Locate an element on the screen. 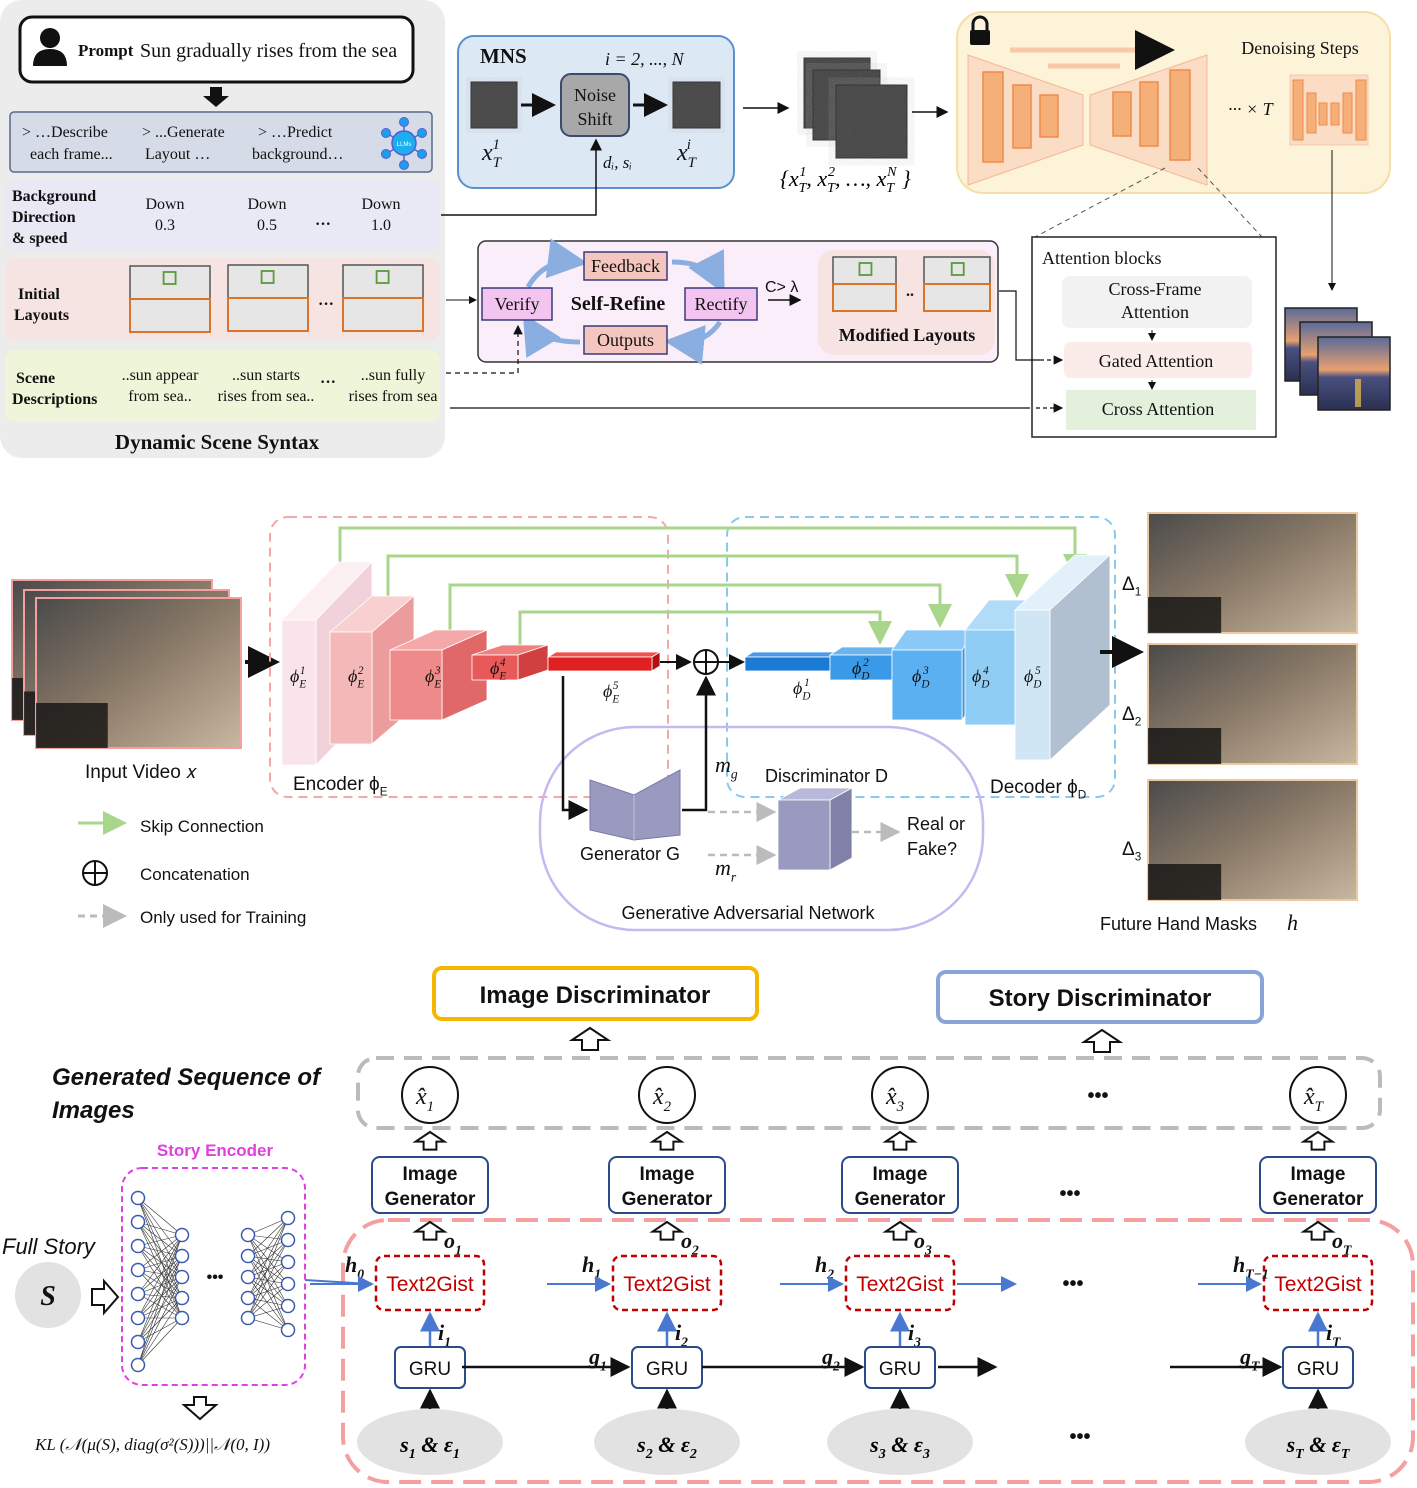 The image size is (1417, 1488). sentence-noise-label: sT & εT is located at coordinates (1318, 1447).